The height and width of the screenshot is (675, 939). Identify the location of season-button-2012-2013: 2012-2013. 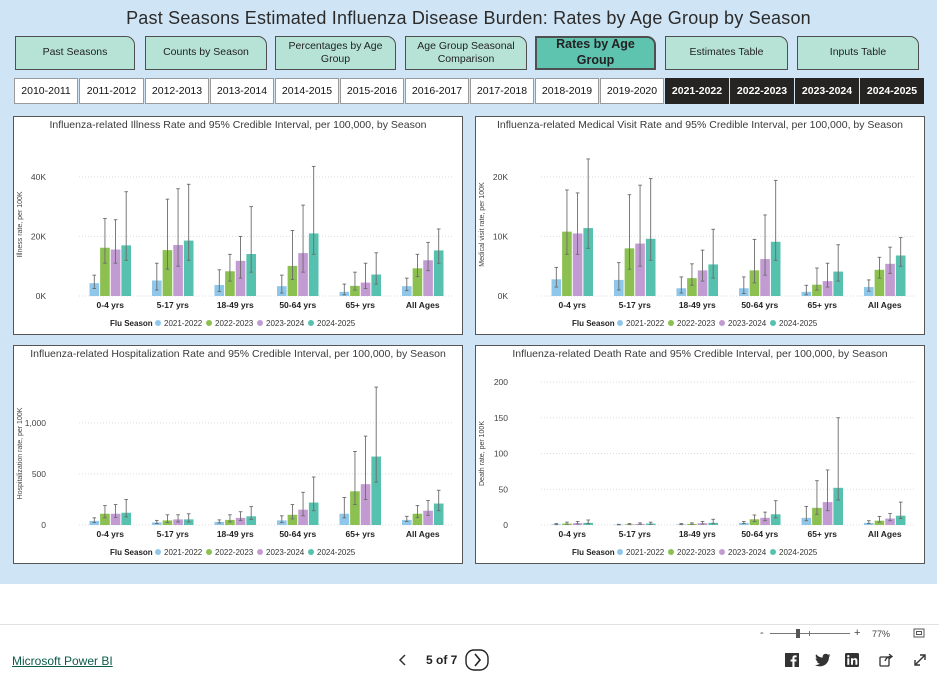
(177, 91).